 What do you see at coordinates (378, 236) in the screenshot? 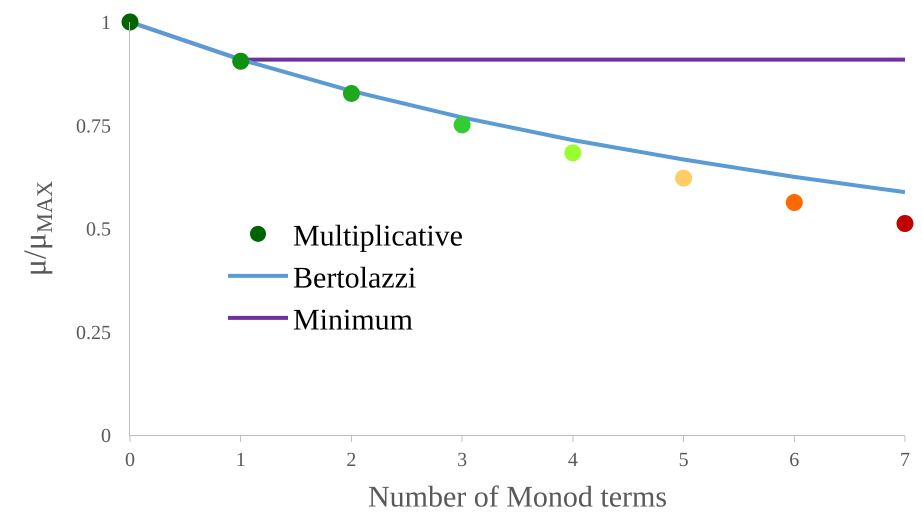
I see `legend-label: Multiplicative` at bounding box center [378, 236].